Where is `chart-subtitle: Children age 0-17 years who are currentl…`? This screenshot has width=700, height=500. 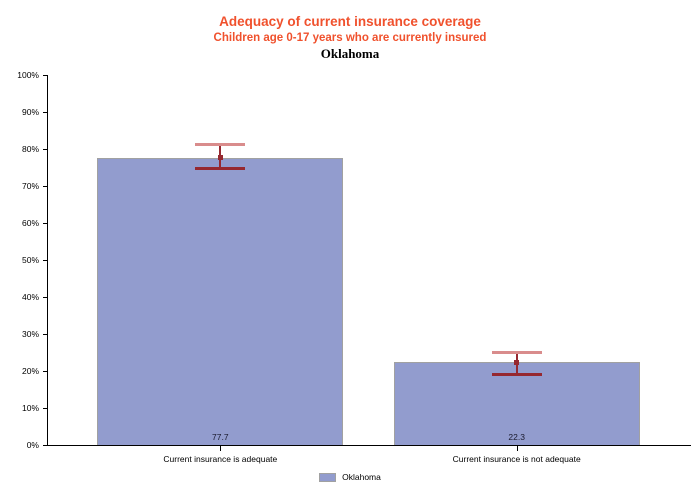 chart-subtitle: Children age 0-17 years who are currentl… is located at coordinates (350, 37).